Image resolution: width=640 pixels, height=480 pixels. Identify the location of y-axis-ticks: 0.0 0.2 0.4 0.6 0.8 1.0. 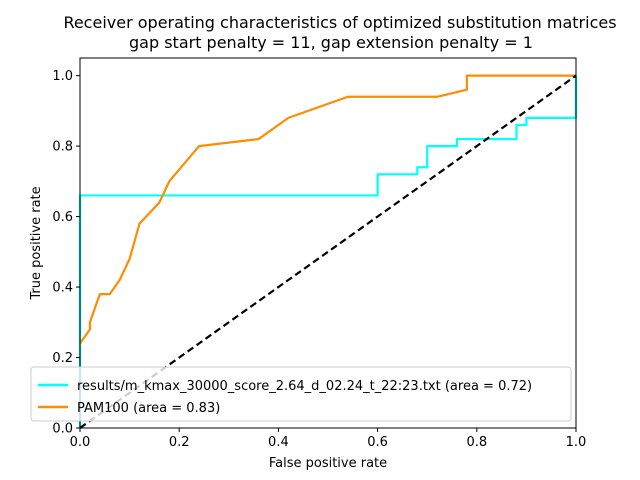
(66, 253).